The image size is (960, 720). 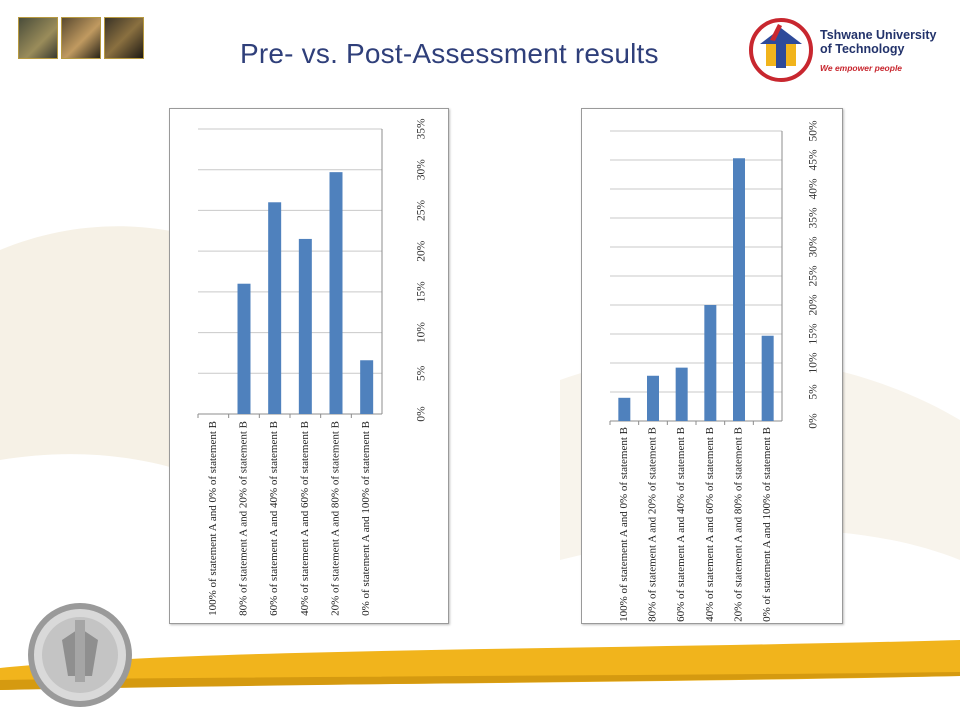 What do you see at coordinates (814, 189) in the screenshot?
I see `y-tick-label: 40%` at bounding box center [814, 189].